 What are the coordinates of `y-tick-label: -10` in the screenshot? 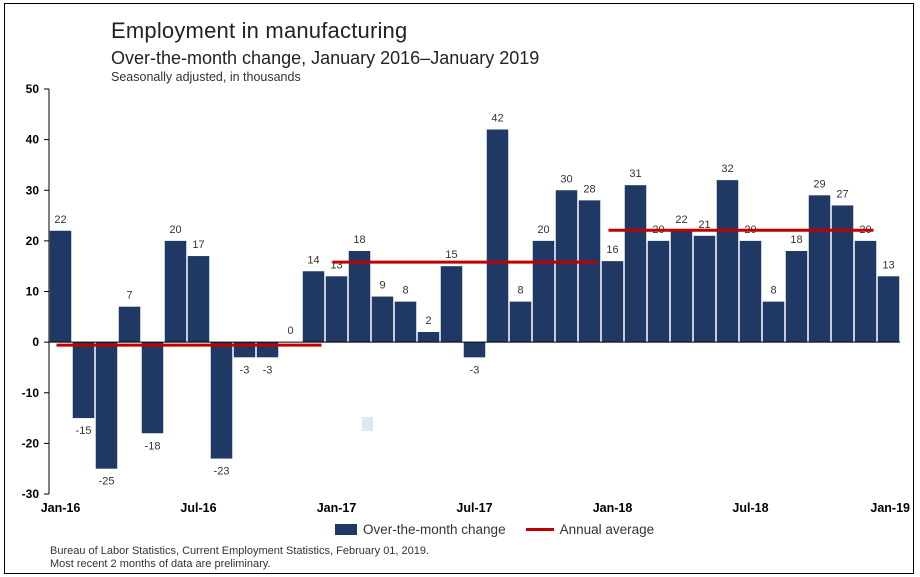 It's located at (31, 393).